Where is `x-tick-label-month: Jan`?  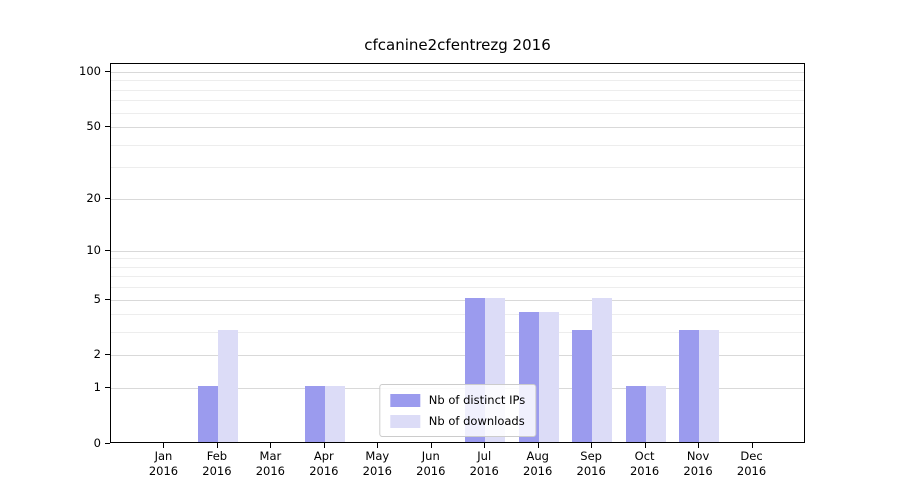 x-tick-label-month: Jan is located at coordinates (163, 456).